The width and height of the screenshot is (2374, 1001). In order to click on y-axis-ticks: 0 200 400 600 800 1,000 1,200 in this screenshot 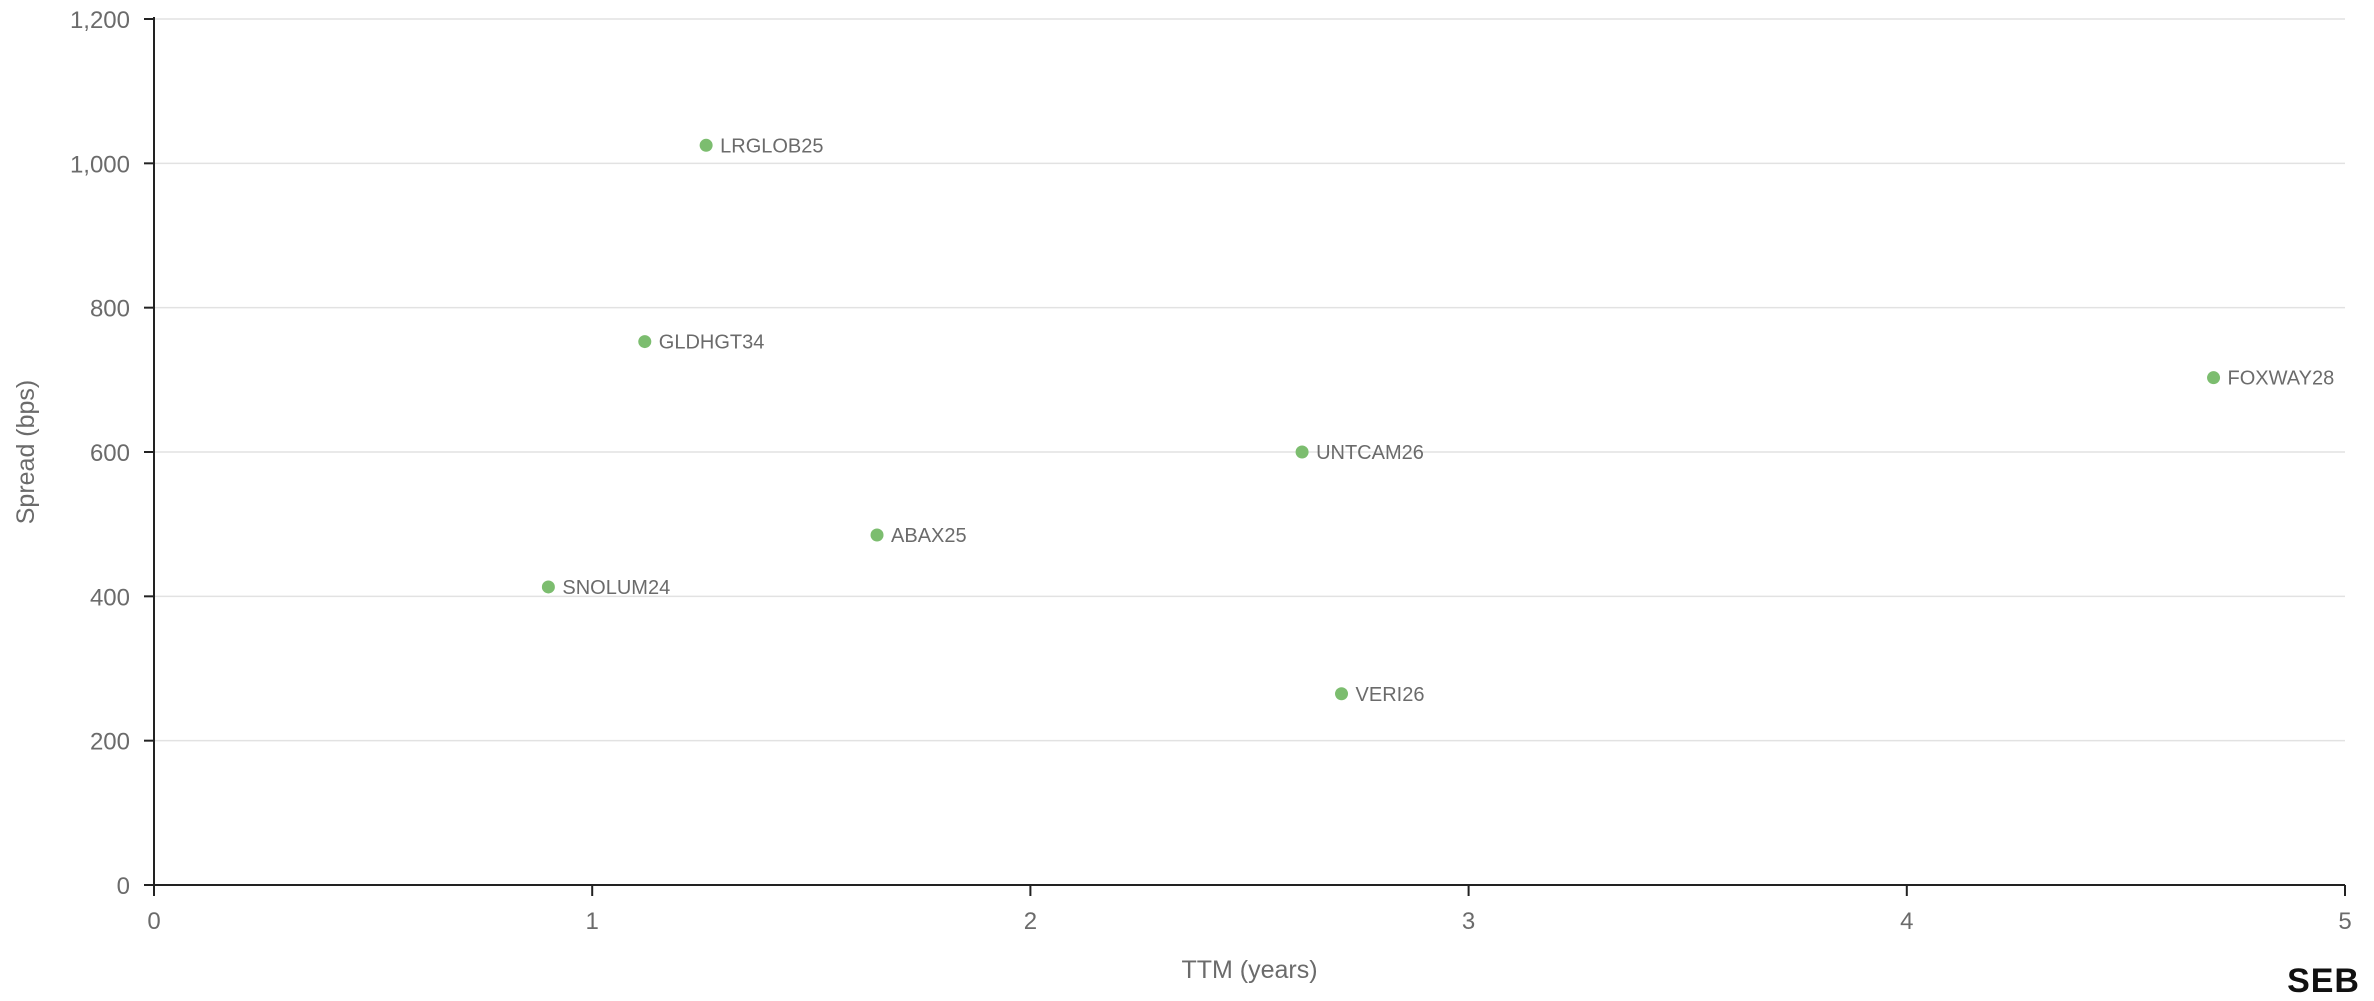, I will do `click(112, 453)`.